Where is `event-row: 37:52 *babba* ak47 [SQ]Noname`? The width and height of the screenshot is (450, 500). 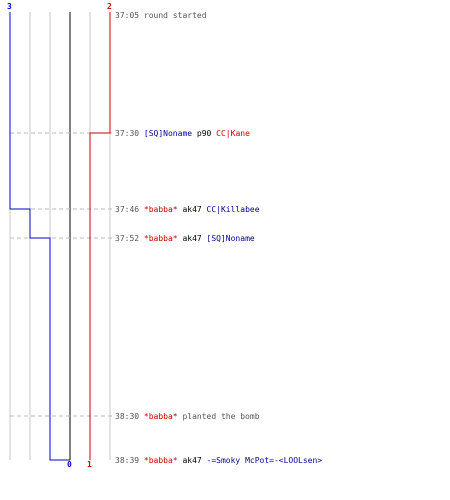
event-row: 37:52 *babba* ak47 [SQ]Noname is located at coordinates (185, 239).